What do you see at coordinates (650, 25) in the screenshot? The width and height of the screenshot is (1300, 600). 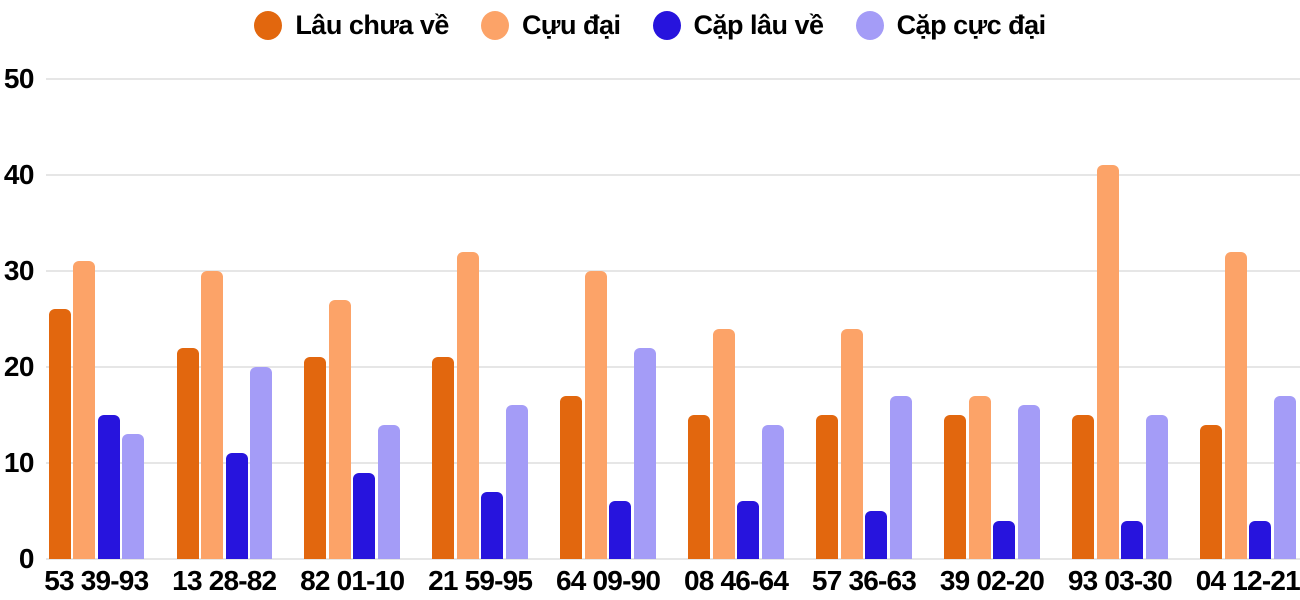 I see `chart-legend: Lâu chưa về Cựu đại Cặp lâu về Cặp cực đại` at bounding box center [650, 25].